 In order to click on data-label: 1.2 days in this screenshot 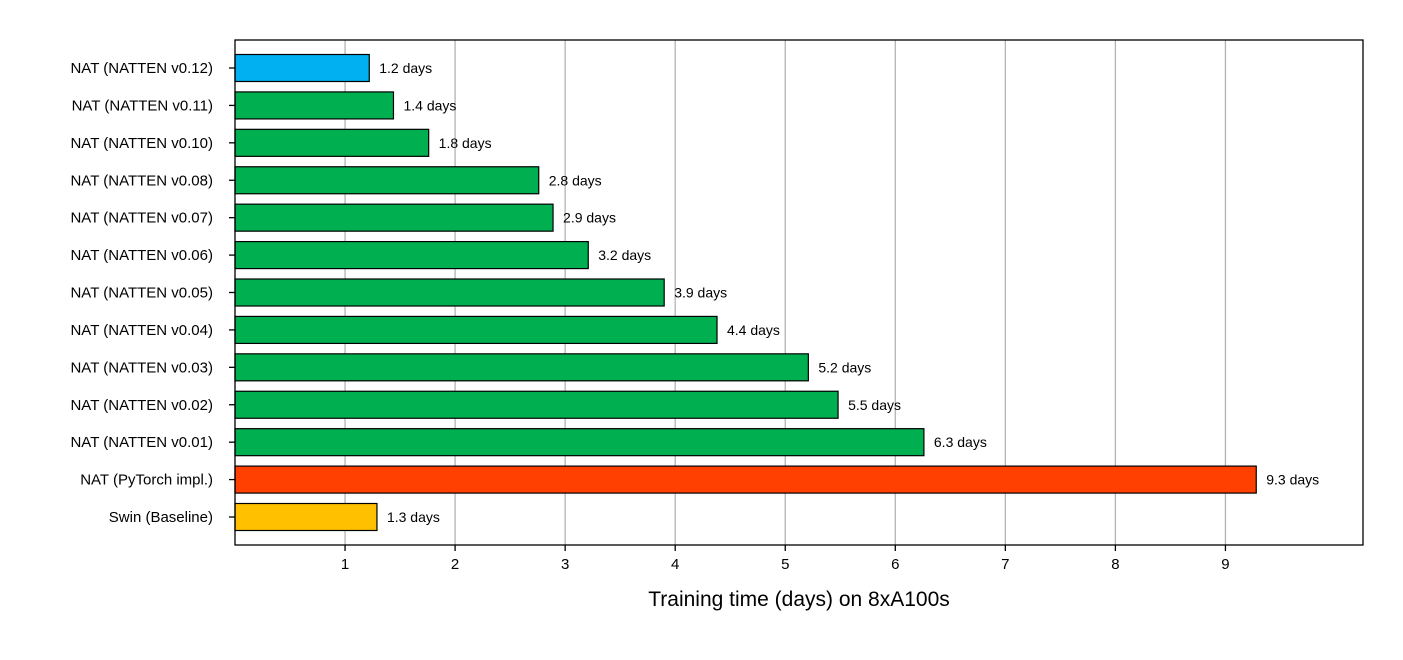, I will do `click(405, 68)`.